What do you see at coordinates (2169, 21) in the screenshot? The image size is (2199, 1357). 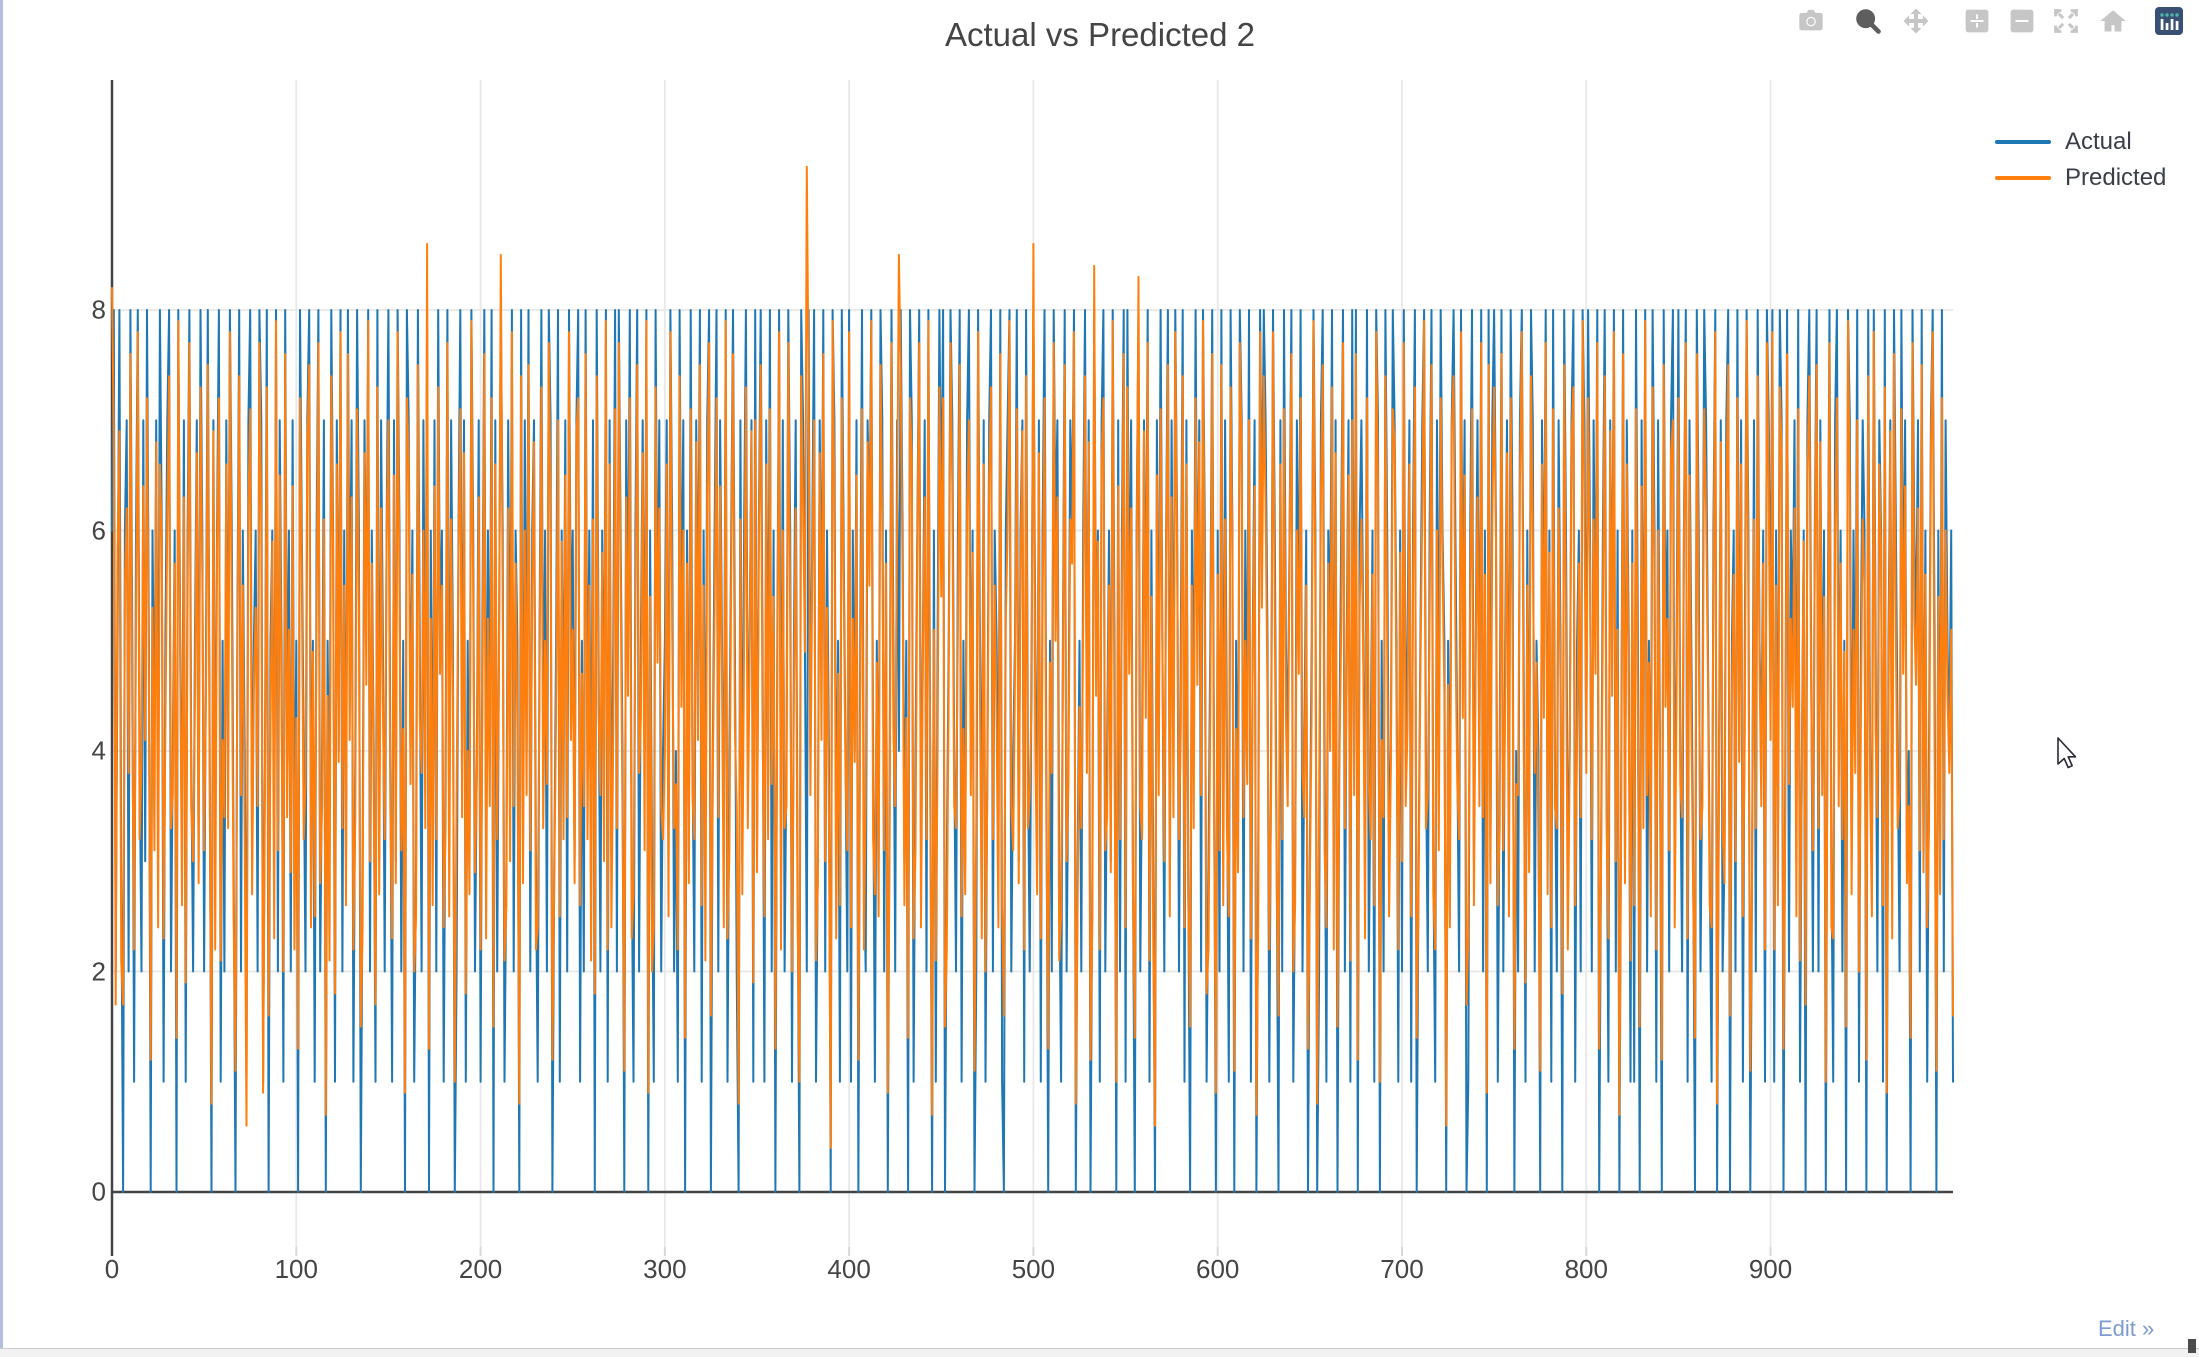 I see `plotly-logo-icon` at bounding box center [2169, 21].